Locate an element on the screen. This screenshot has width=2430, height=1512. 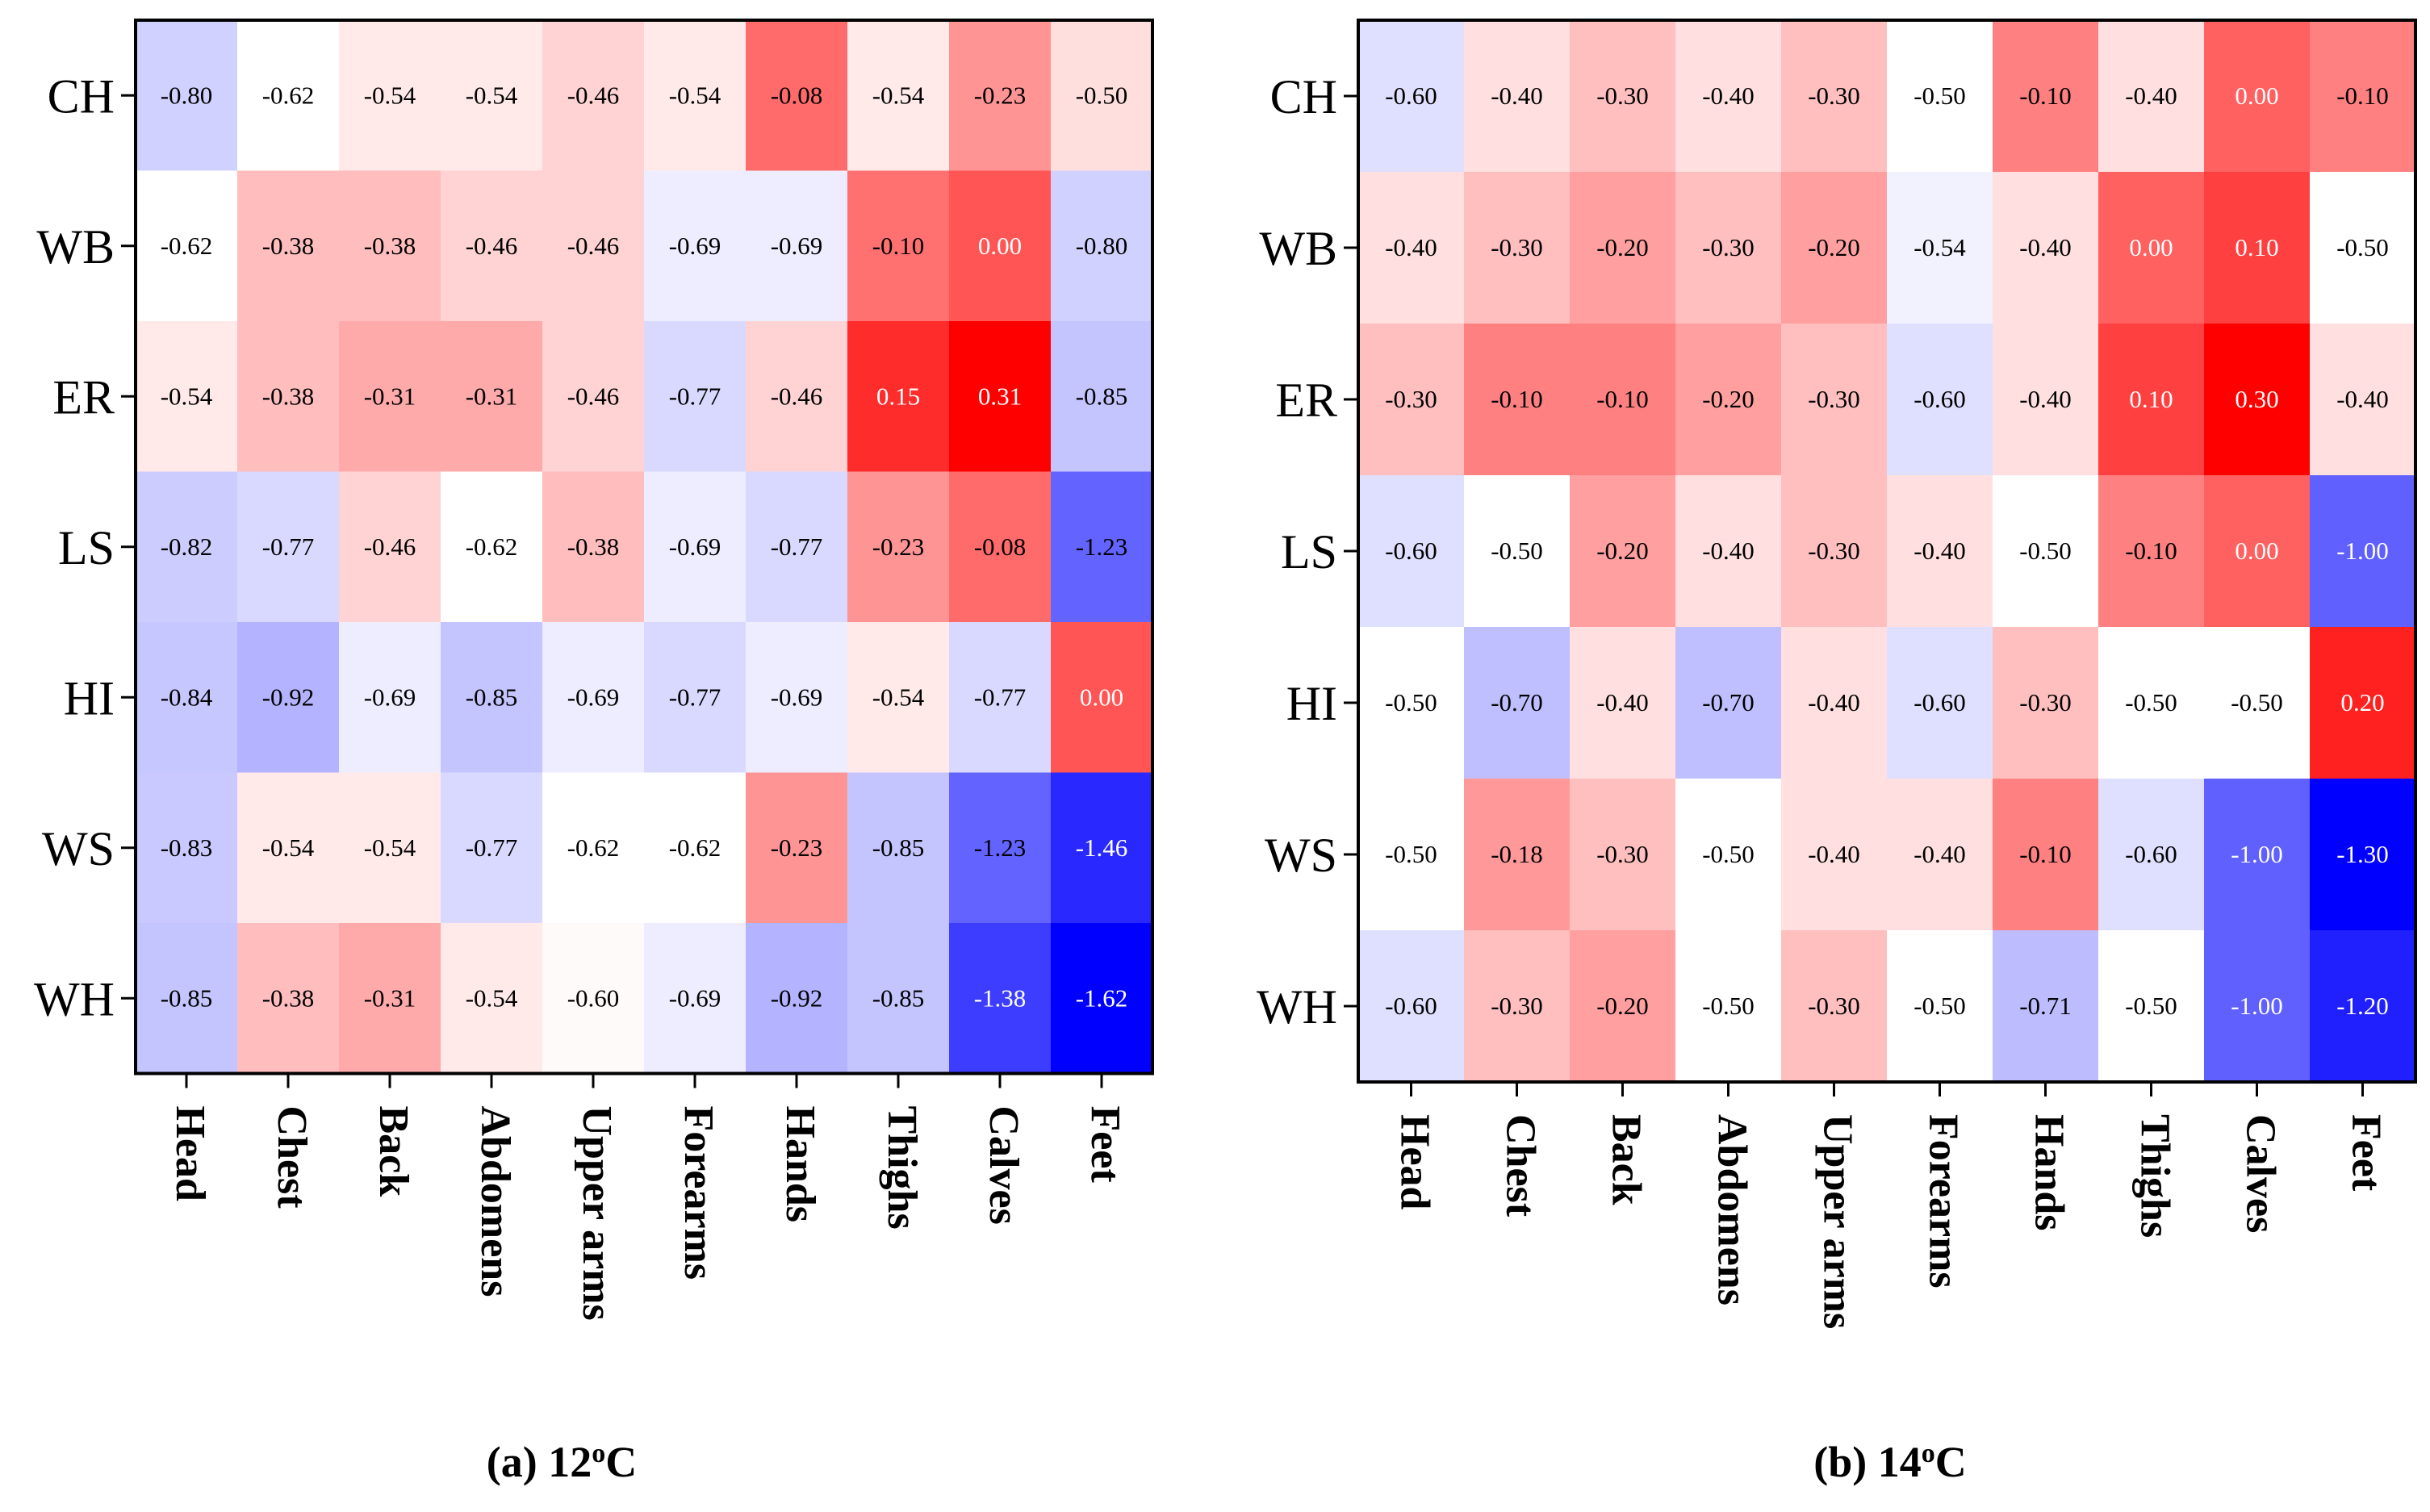
cell-value-label: -0.31 is located at coordinates (390, 998).